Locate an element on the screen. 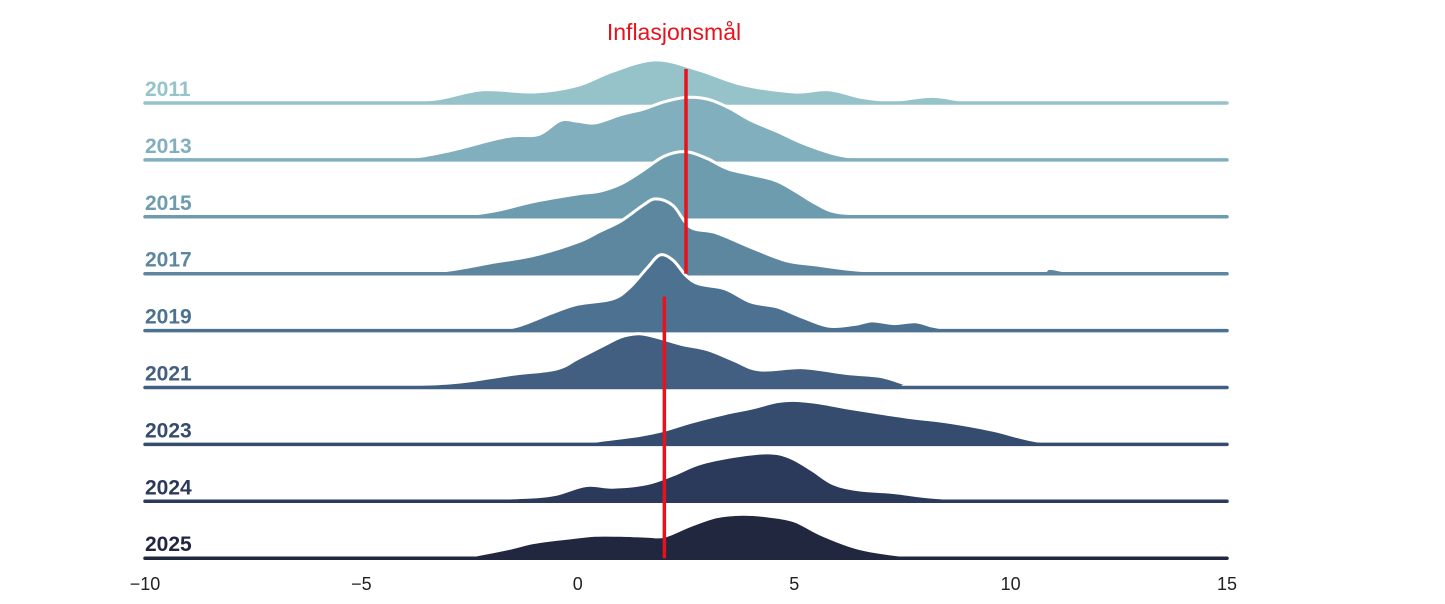 Image resolution: width=1445 pixels, height=604 pixels. x-tick-label: 15 is located at coordinates (1227, 584).